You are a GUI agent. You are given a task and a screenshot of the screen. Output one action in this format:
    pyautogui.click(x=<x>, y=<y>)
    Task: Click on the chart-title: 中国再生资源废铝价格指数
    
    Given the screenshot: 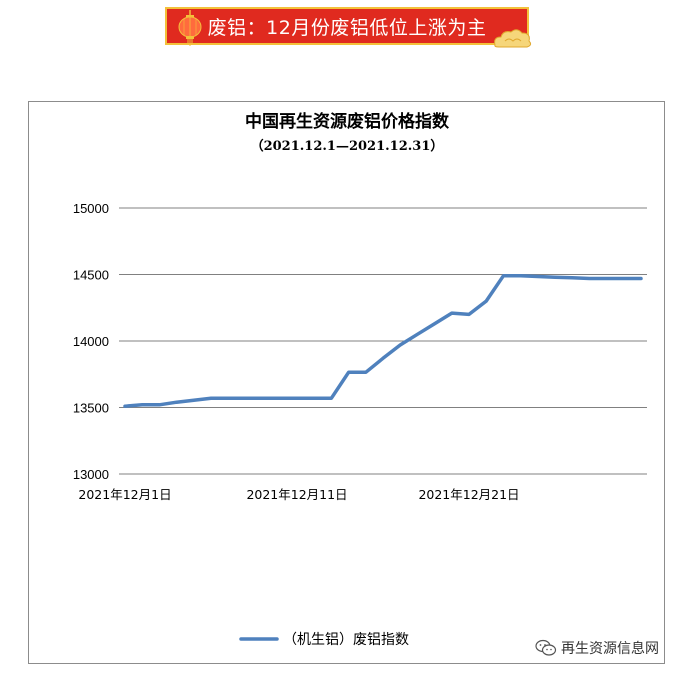 What is the action you would take?
    pyautogui.click(x=347, y=121)
    